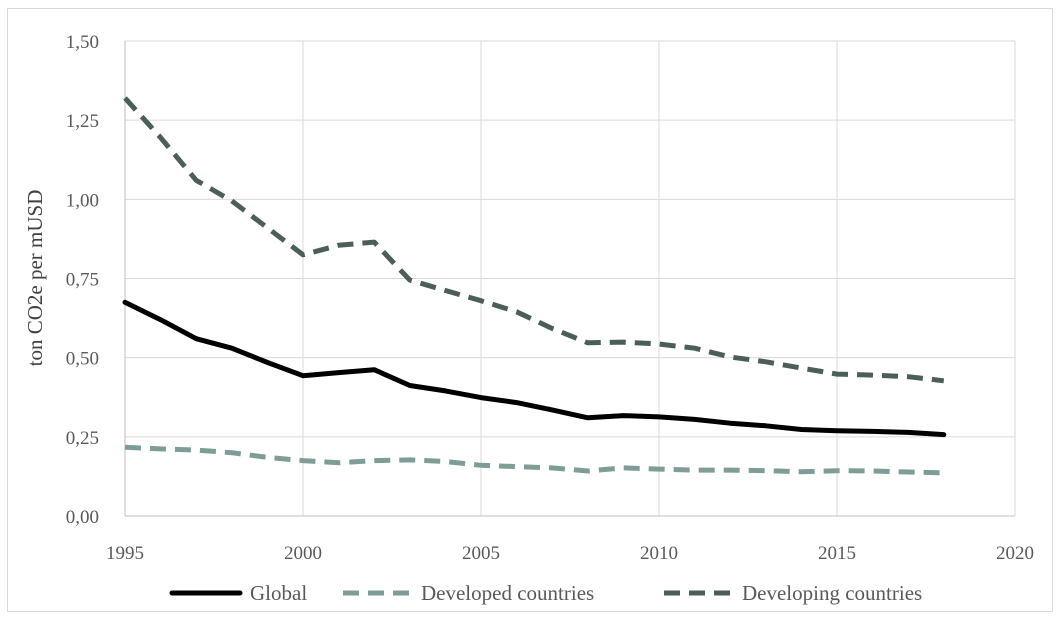  What do you see at coordinates (278, 593) in the screenshot?
I see `legend-label-0: Global` at bounding box center [278, 593].